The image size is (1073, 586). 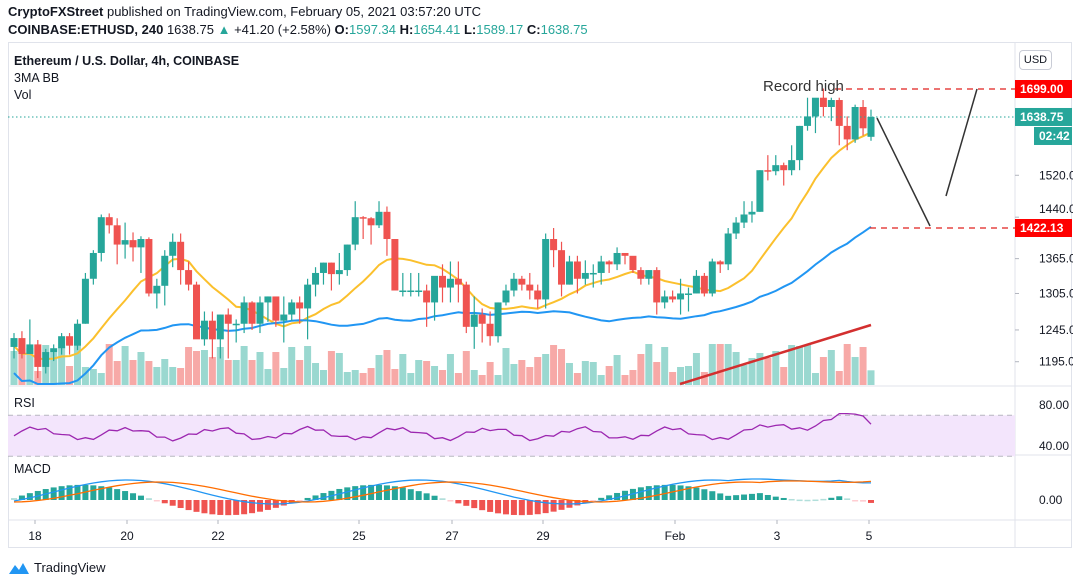 I want to click on open-value: 1597.34, so click(x=372, y=29).